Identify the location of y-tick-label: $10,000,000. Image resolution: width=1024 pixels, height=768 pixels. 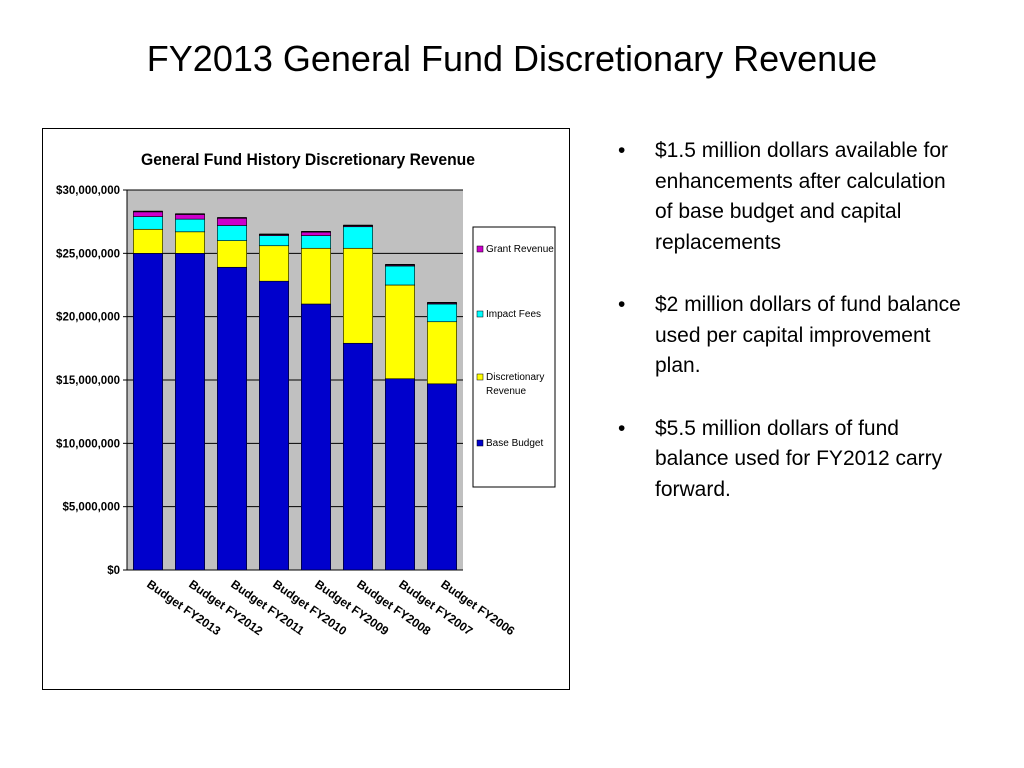
(88, 444).